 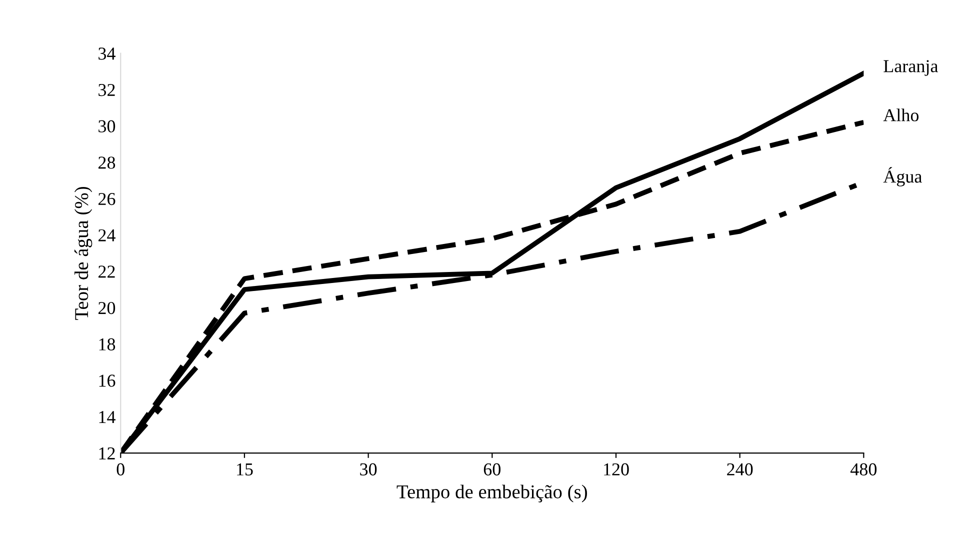 I want to click on y-tick-label: 30, so click(x=107, y=126).